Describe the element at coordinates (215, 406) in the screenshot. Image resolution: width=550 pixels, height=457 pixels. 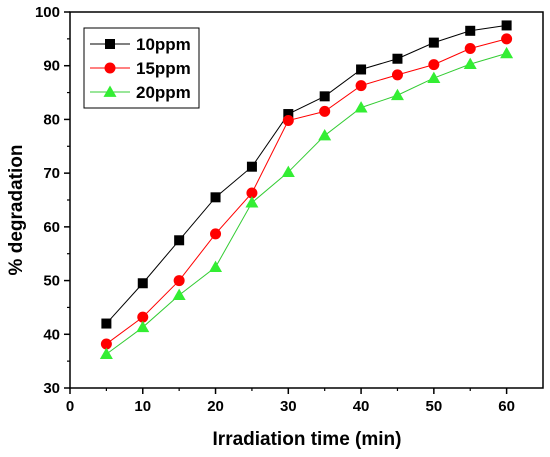
I see `x-tick-label: 20` at that location.